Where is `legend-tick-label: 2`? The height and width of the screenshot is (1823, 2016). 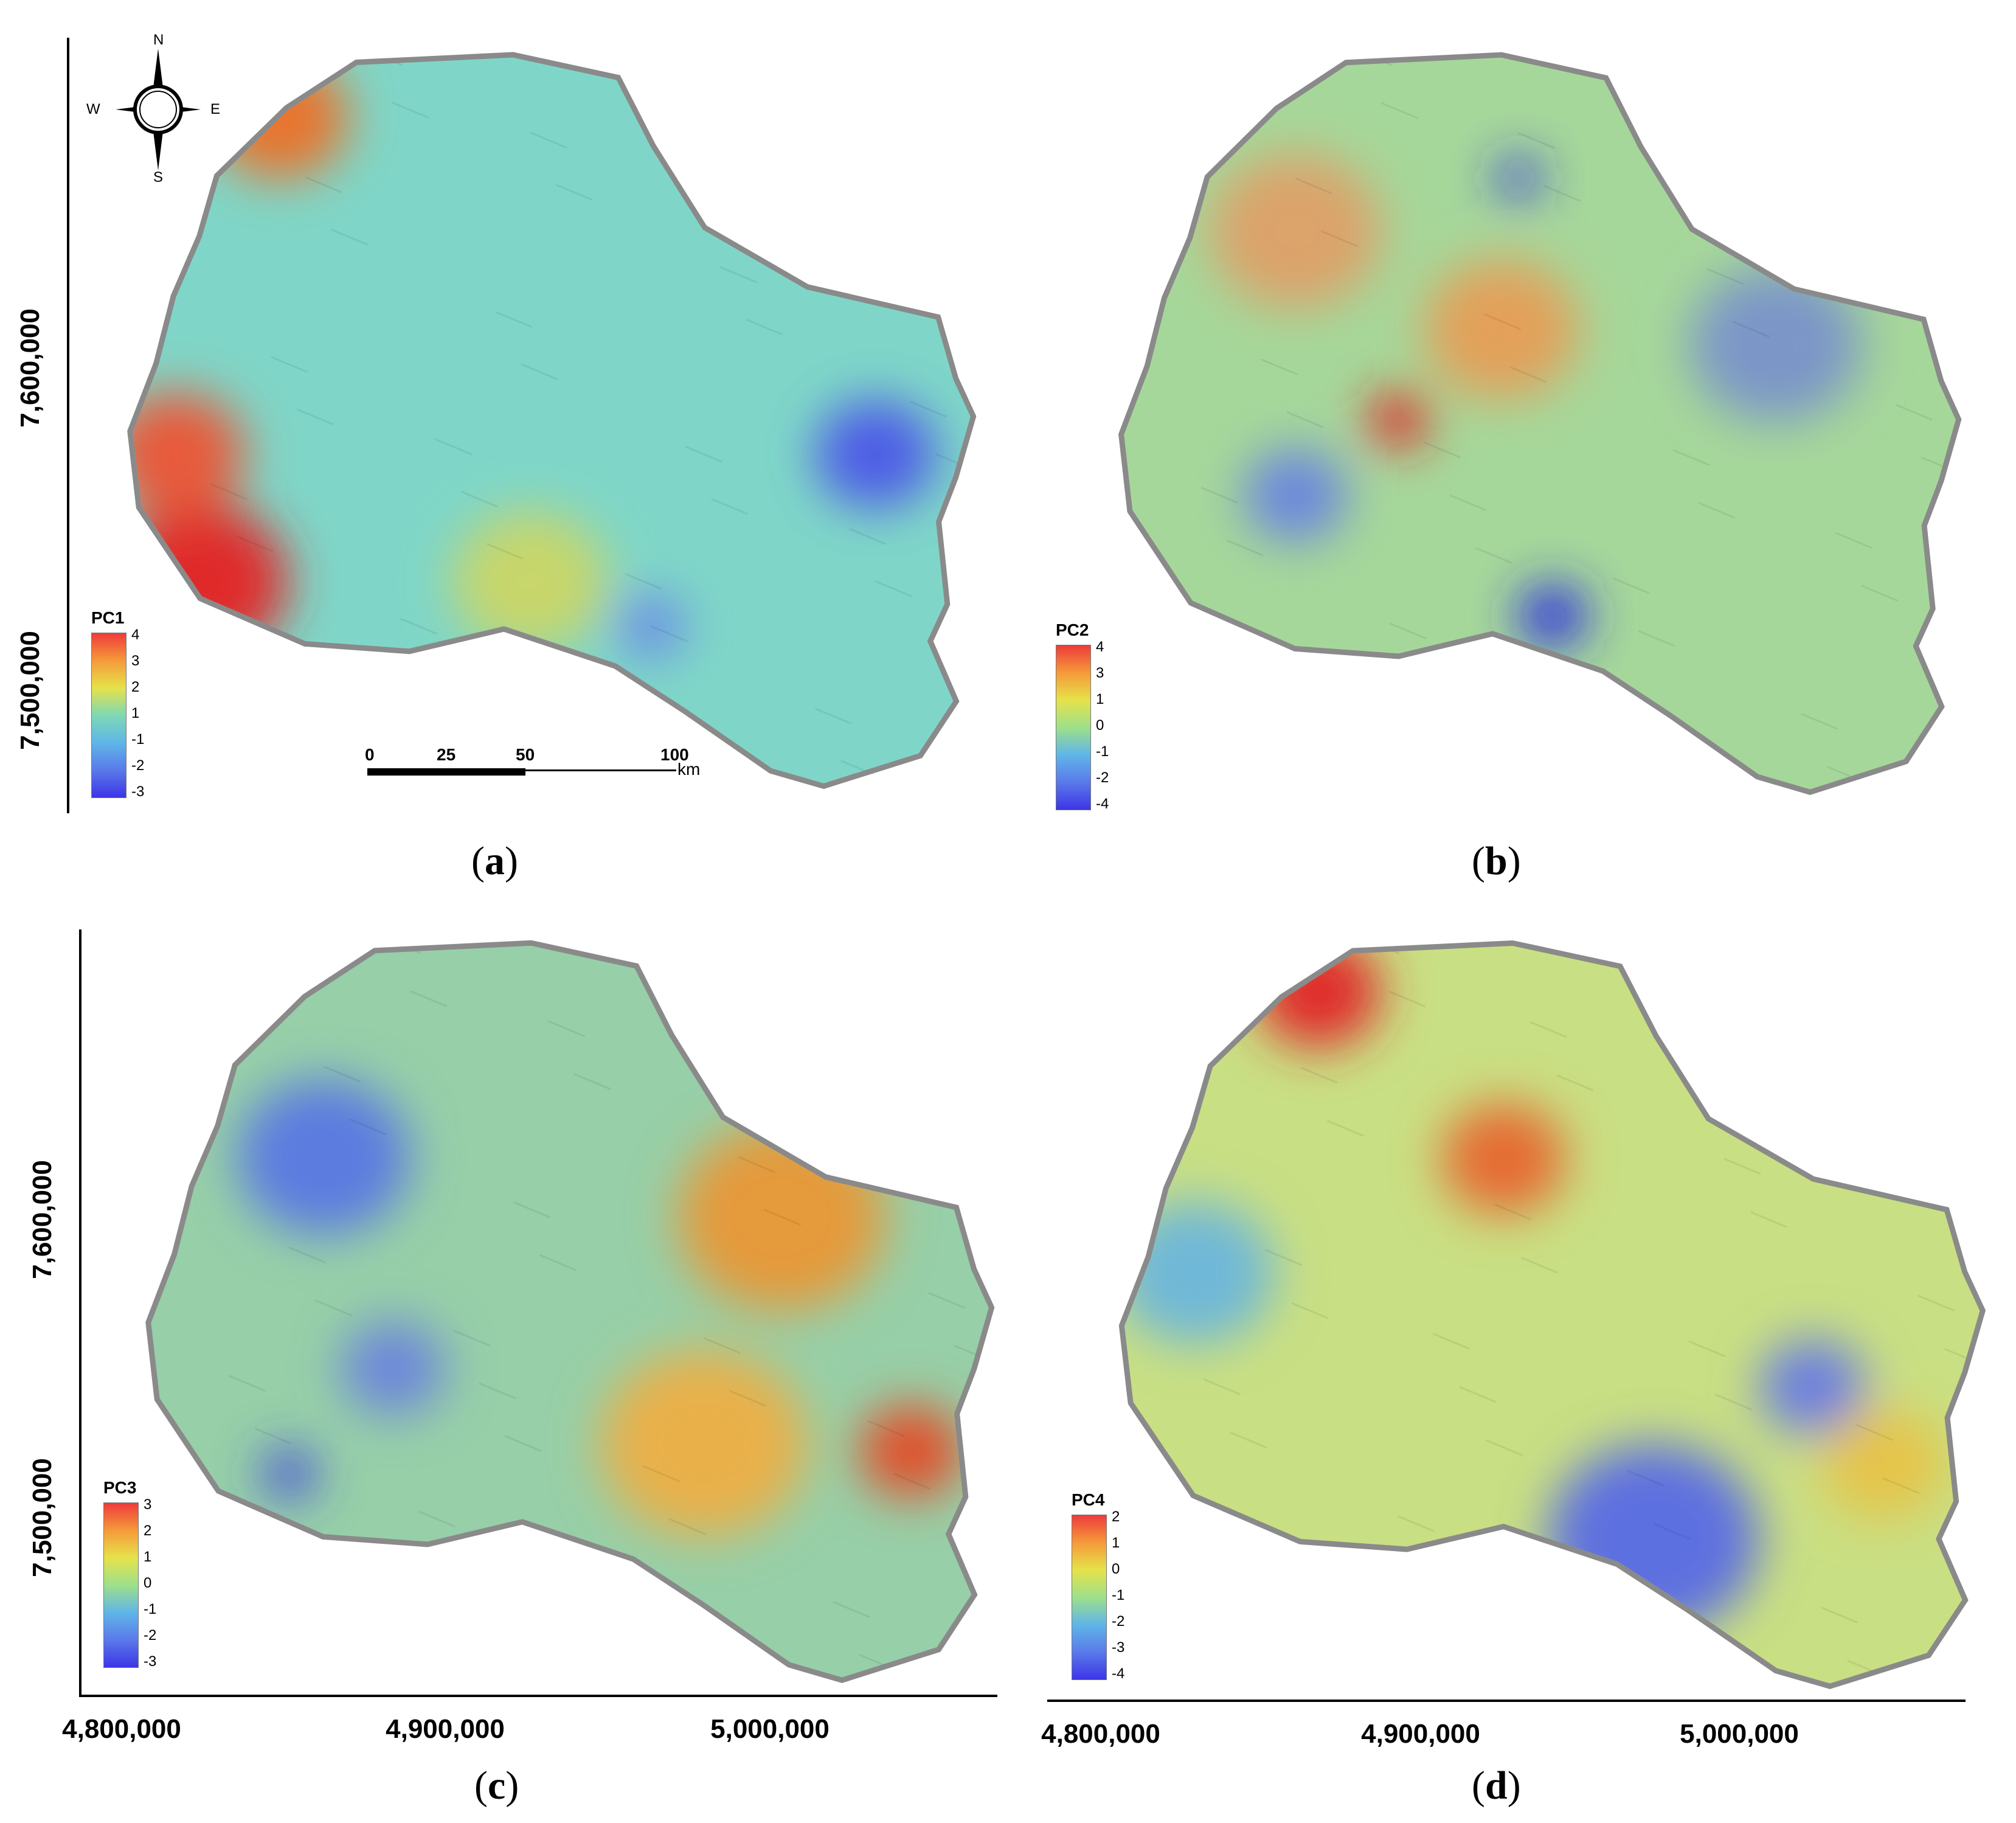 legend-tick-label: 2 is located at coordinates (148, 1531).